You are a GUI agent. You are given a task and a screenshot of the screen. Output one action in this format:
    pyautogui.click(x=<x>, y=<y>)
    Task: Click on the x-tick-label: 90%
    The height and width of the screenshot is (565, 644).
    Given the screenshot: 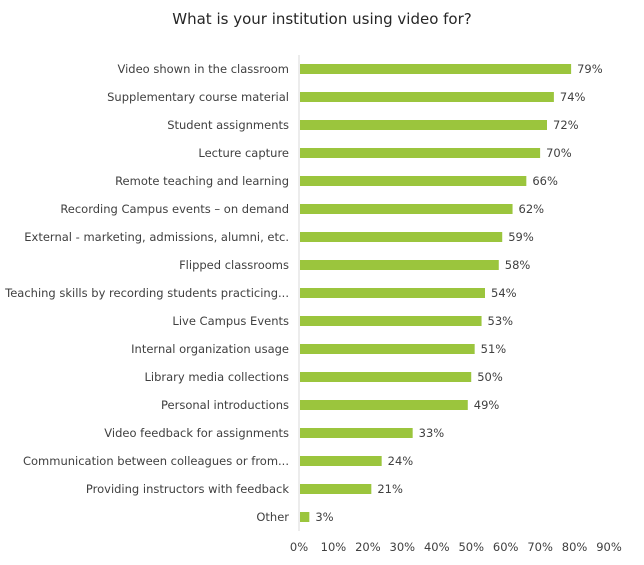 What is the action you would take?
    pyautogui.click(x=609, y=547)
    